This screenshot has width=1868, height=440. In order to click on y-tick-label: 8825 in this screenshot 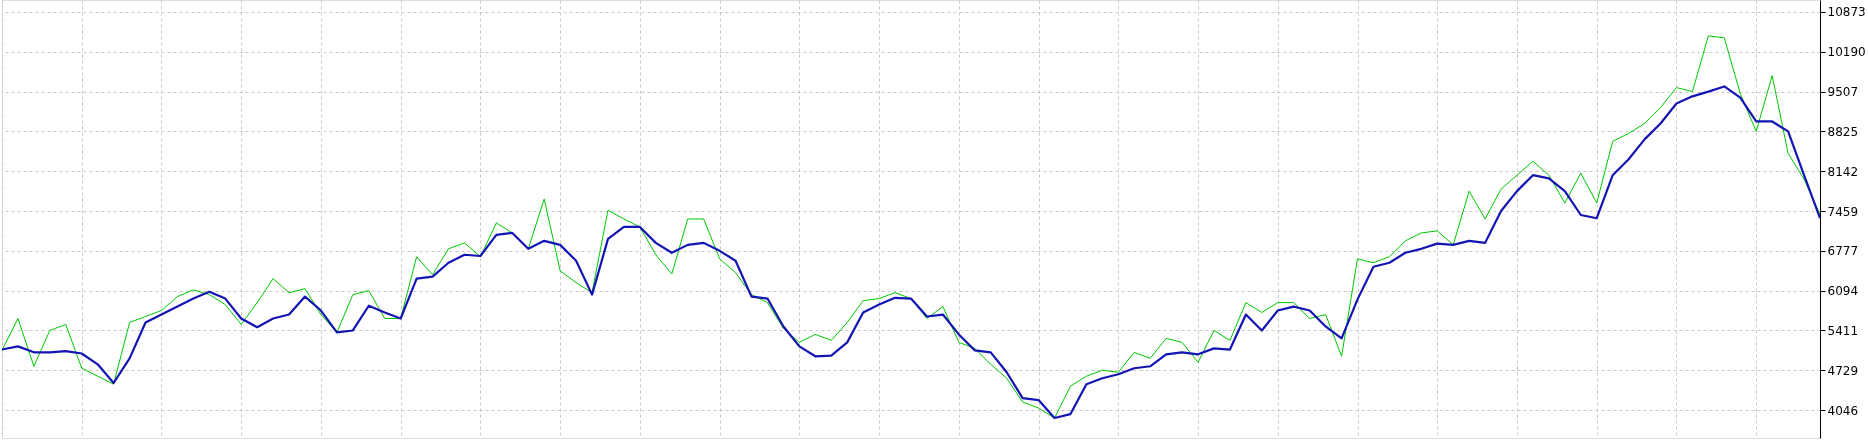, I will do `click(1843, 131)`.